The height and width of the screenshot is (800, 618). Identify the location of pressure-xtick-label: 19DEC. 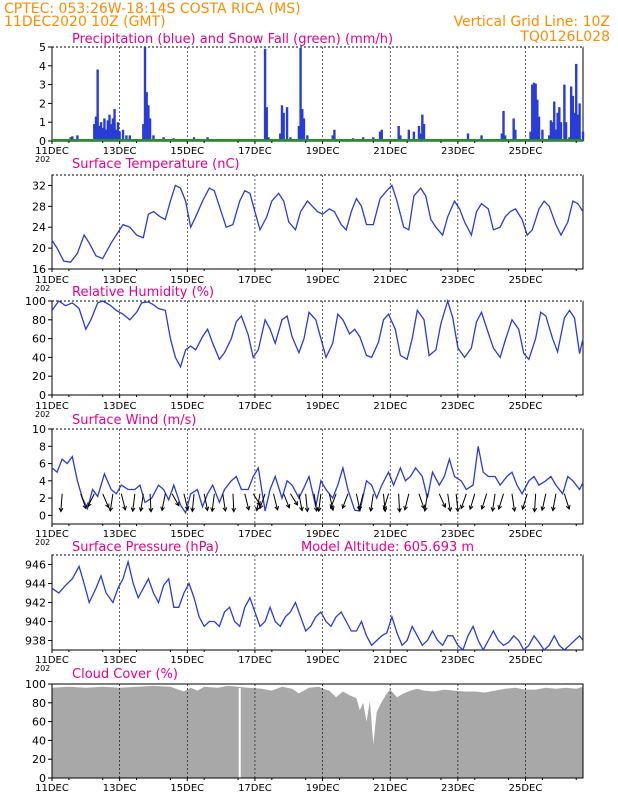
(323, 660).